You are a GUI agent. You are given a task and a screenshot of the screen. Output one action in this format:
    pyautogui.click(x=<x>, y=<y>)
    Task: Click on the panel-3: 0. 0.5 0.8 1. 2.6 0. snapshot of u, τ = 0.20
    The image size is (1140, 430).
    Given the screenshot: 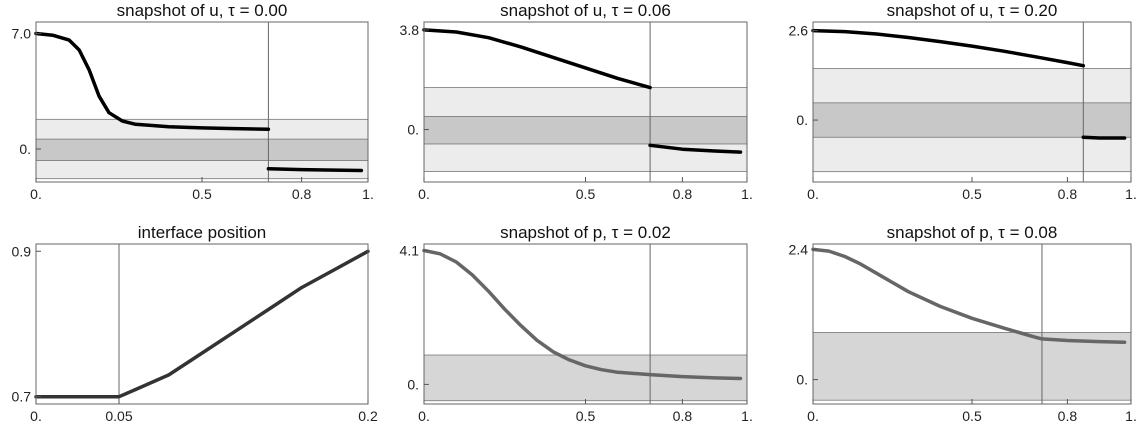 What is the action you would take?
    pyautogui.click(x=963, y=101)
    